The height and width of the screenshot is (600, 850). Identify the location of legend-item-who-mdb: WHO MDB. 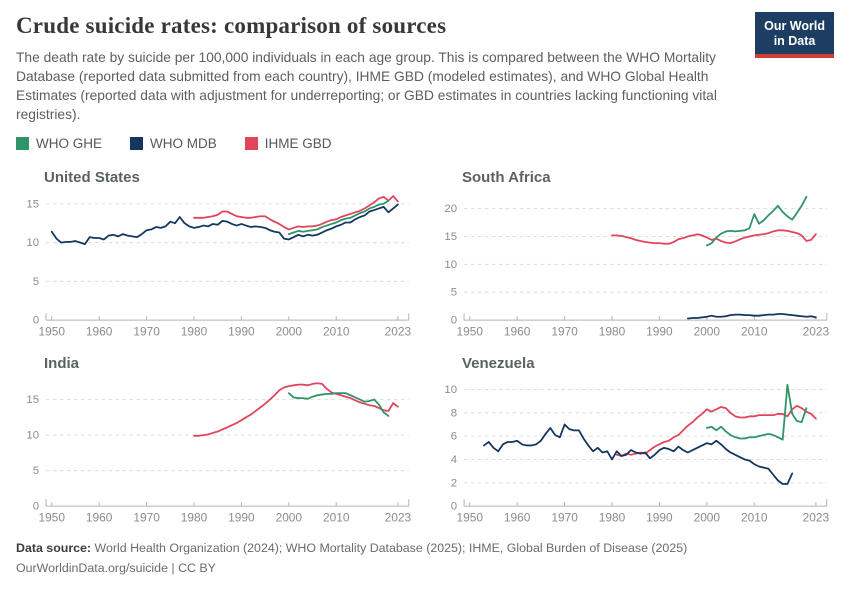
(173, 143).